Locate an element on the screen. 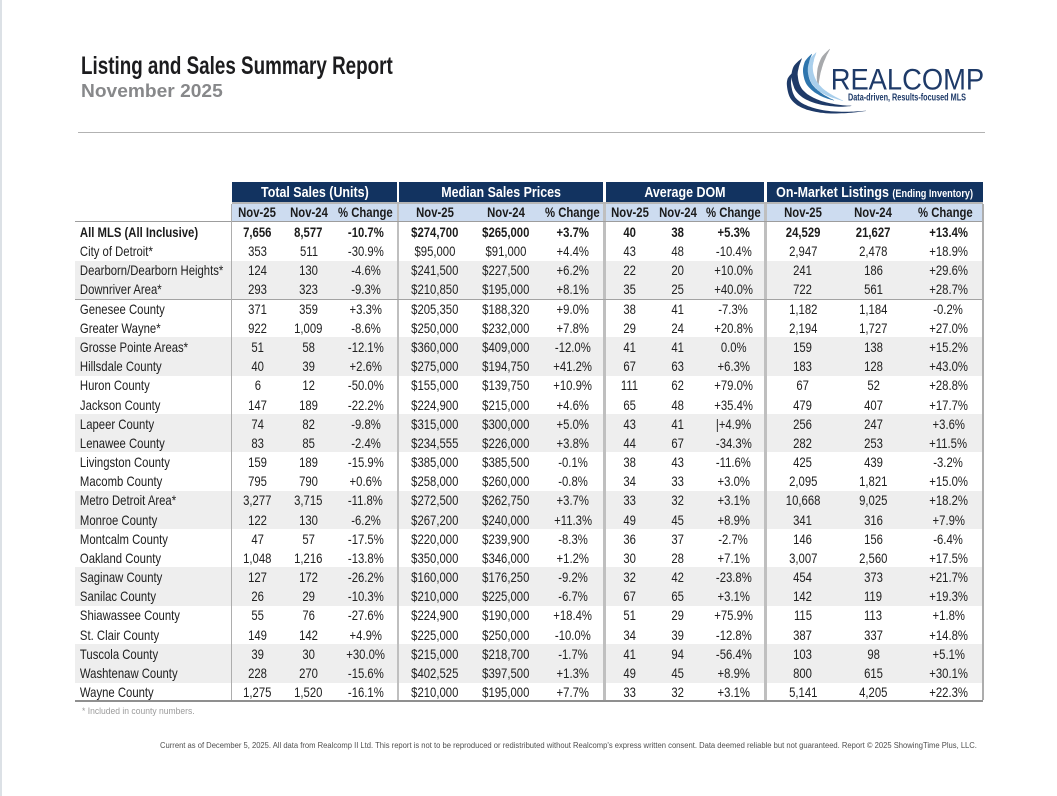  svg-text: REALCOMP is located at coordinates (908, 80).